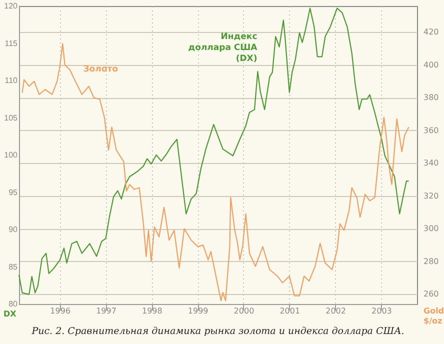 The height and width of the screenshot is (344, 444). I want to click on y2-tick-label: 280, so click(431, 261).